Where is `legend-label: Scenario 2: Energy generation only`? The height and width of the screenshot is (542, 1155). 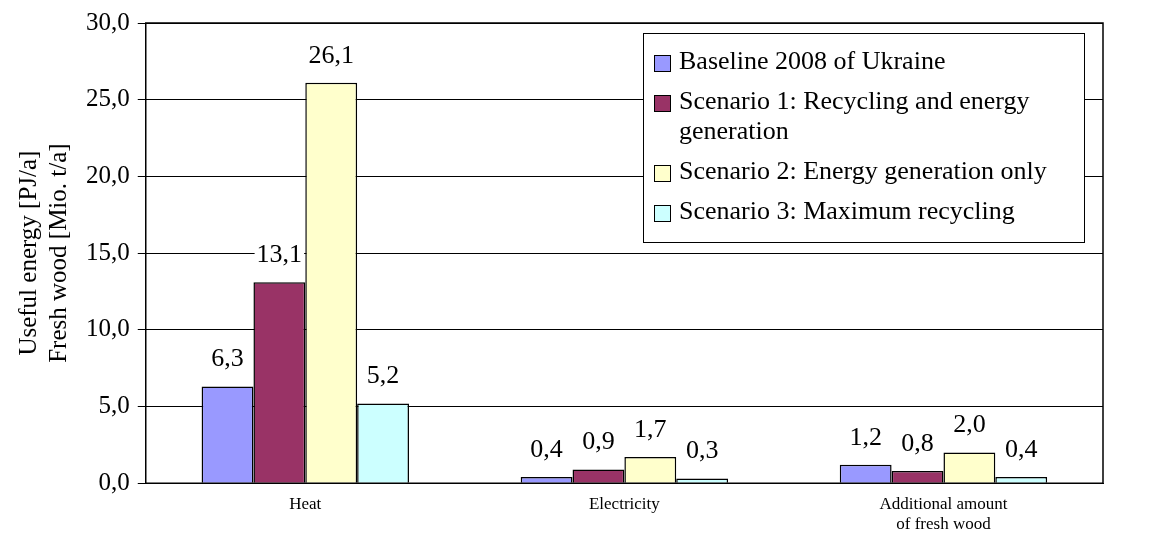 legend-label: Scenario 2: Energy generation only is located at coordinates (863, 171).